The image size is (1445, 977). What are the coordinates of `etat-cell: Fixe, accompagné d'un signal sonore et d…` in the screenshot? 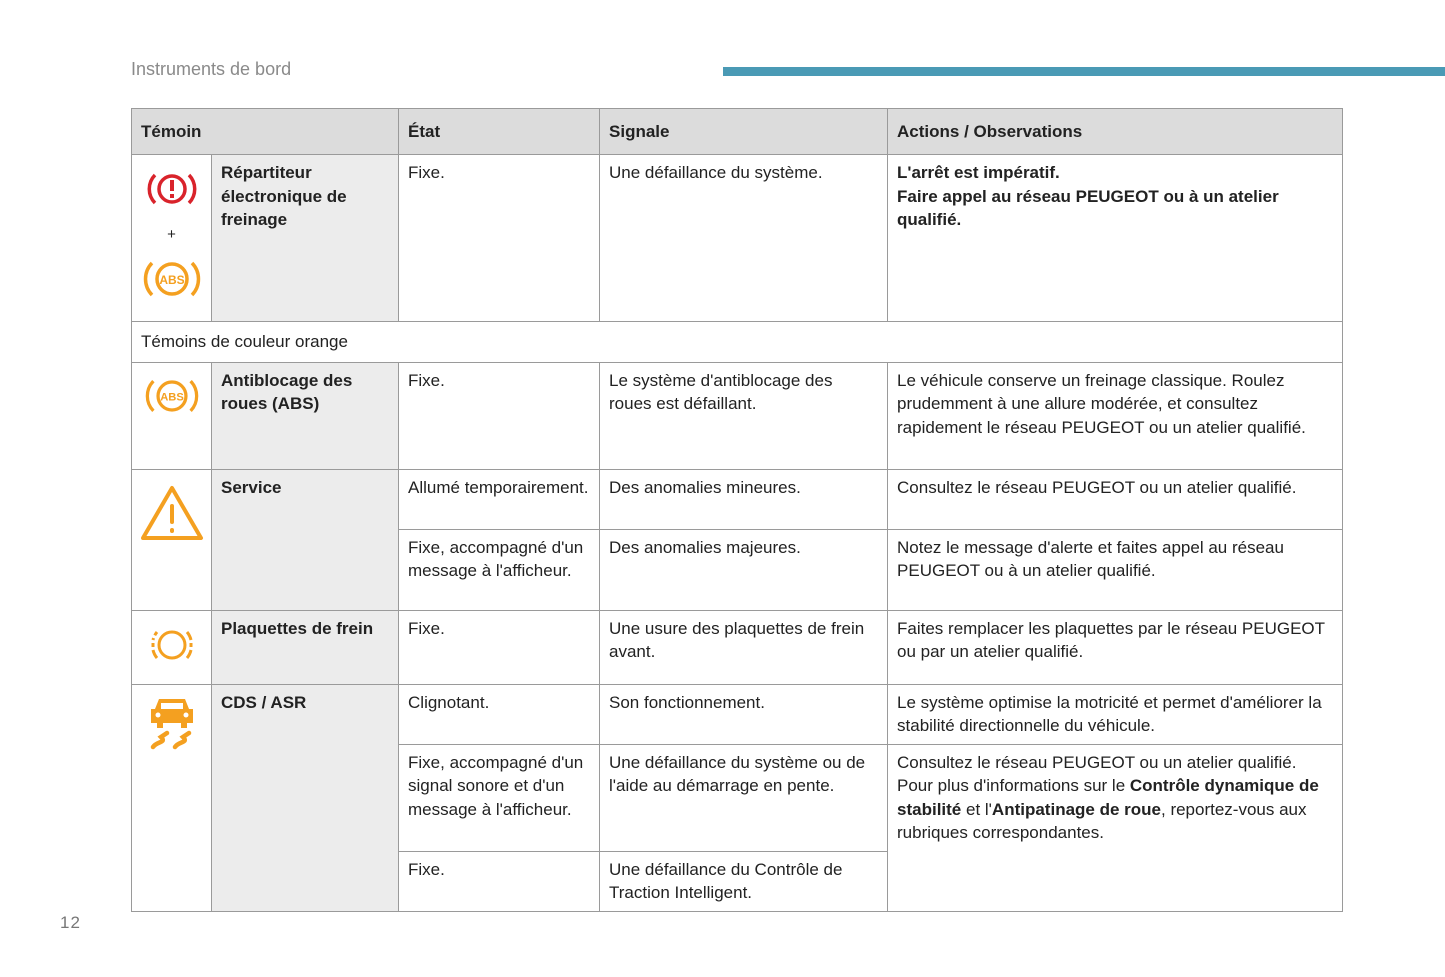 It's located at (499, 797).